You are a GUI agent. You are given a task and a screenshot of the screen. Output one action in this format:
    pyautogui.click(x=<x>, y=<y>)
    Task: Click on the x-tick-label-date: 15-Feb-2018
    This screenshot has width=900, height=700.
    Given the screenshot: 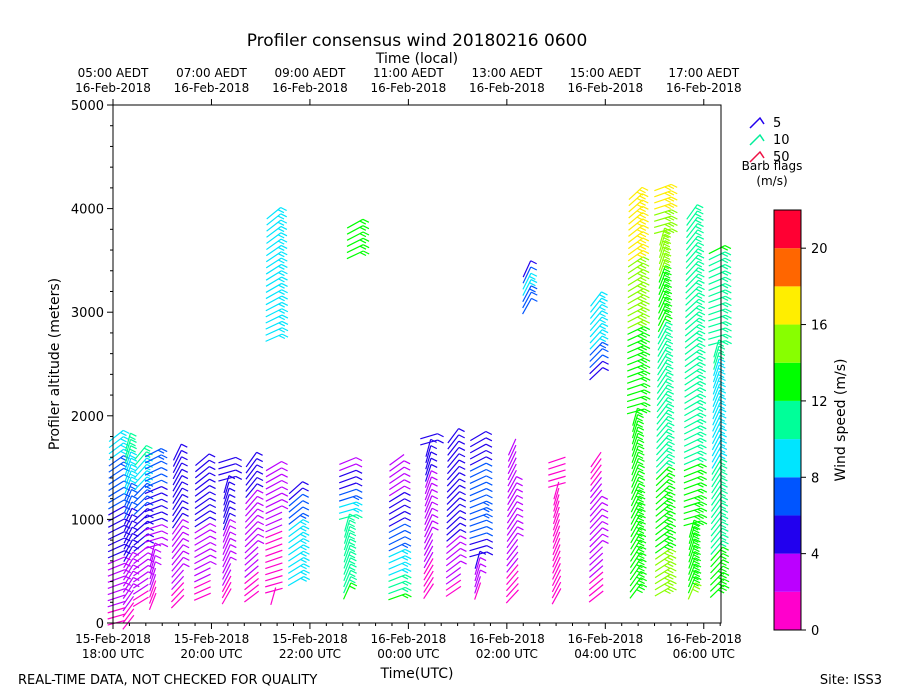 What is the action you would take?
    pyautogui.click(x=113, y=639)
    